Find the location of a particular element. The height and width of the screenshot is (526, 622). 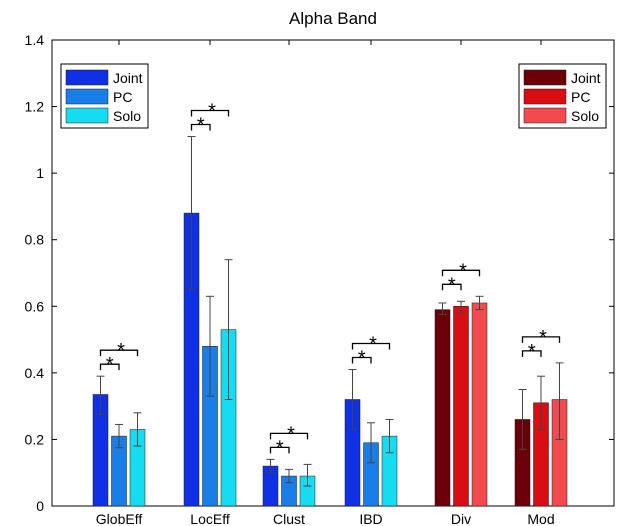

y-tick-label: 1.2 is located at coordinates (35, 107).